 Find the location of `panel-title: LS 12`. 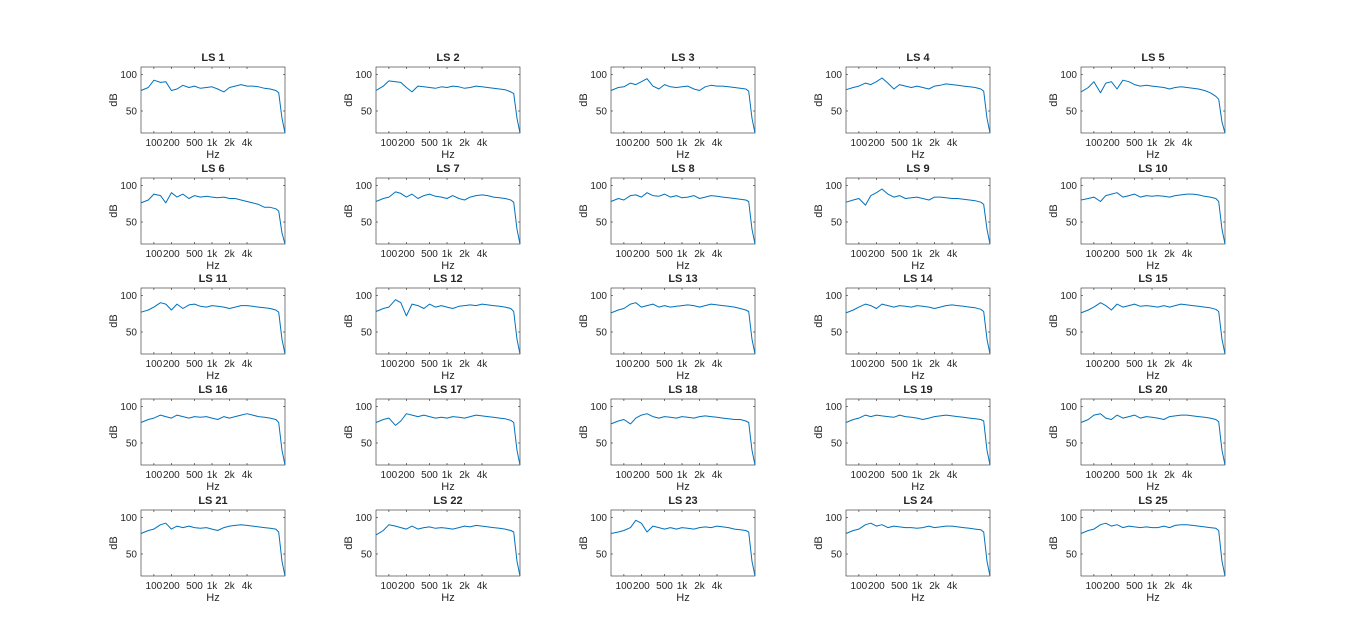

panel-title: LS 12 is located at coordinates (447, 279).